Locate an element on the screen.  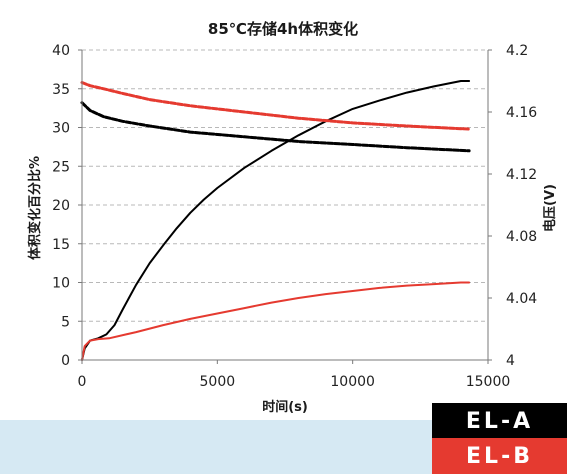
y-left-tick-label: 25 is located at coordinates (61, 167).